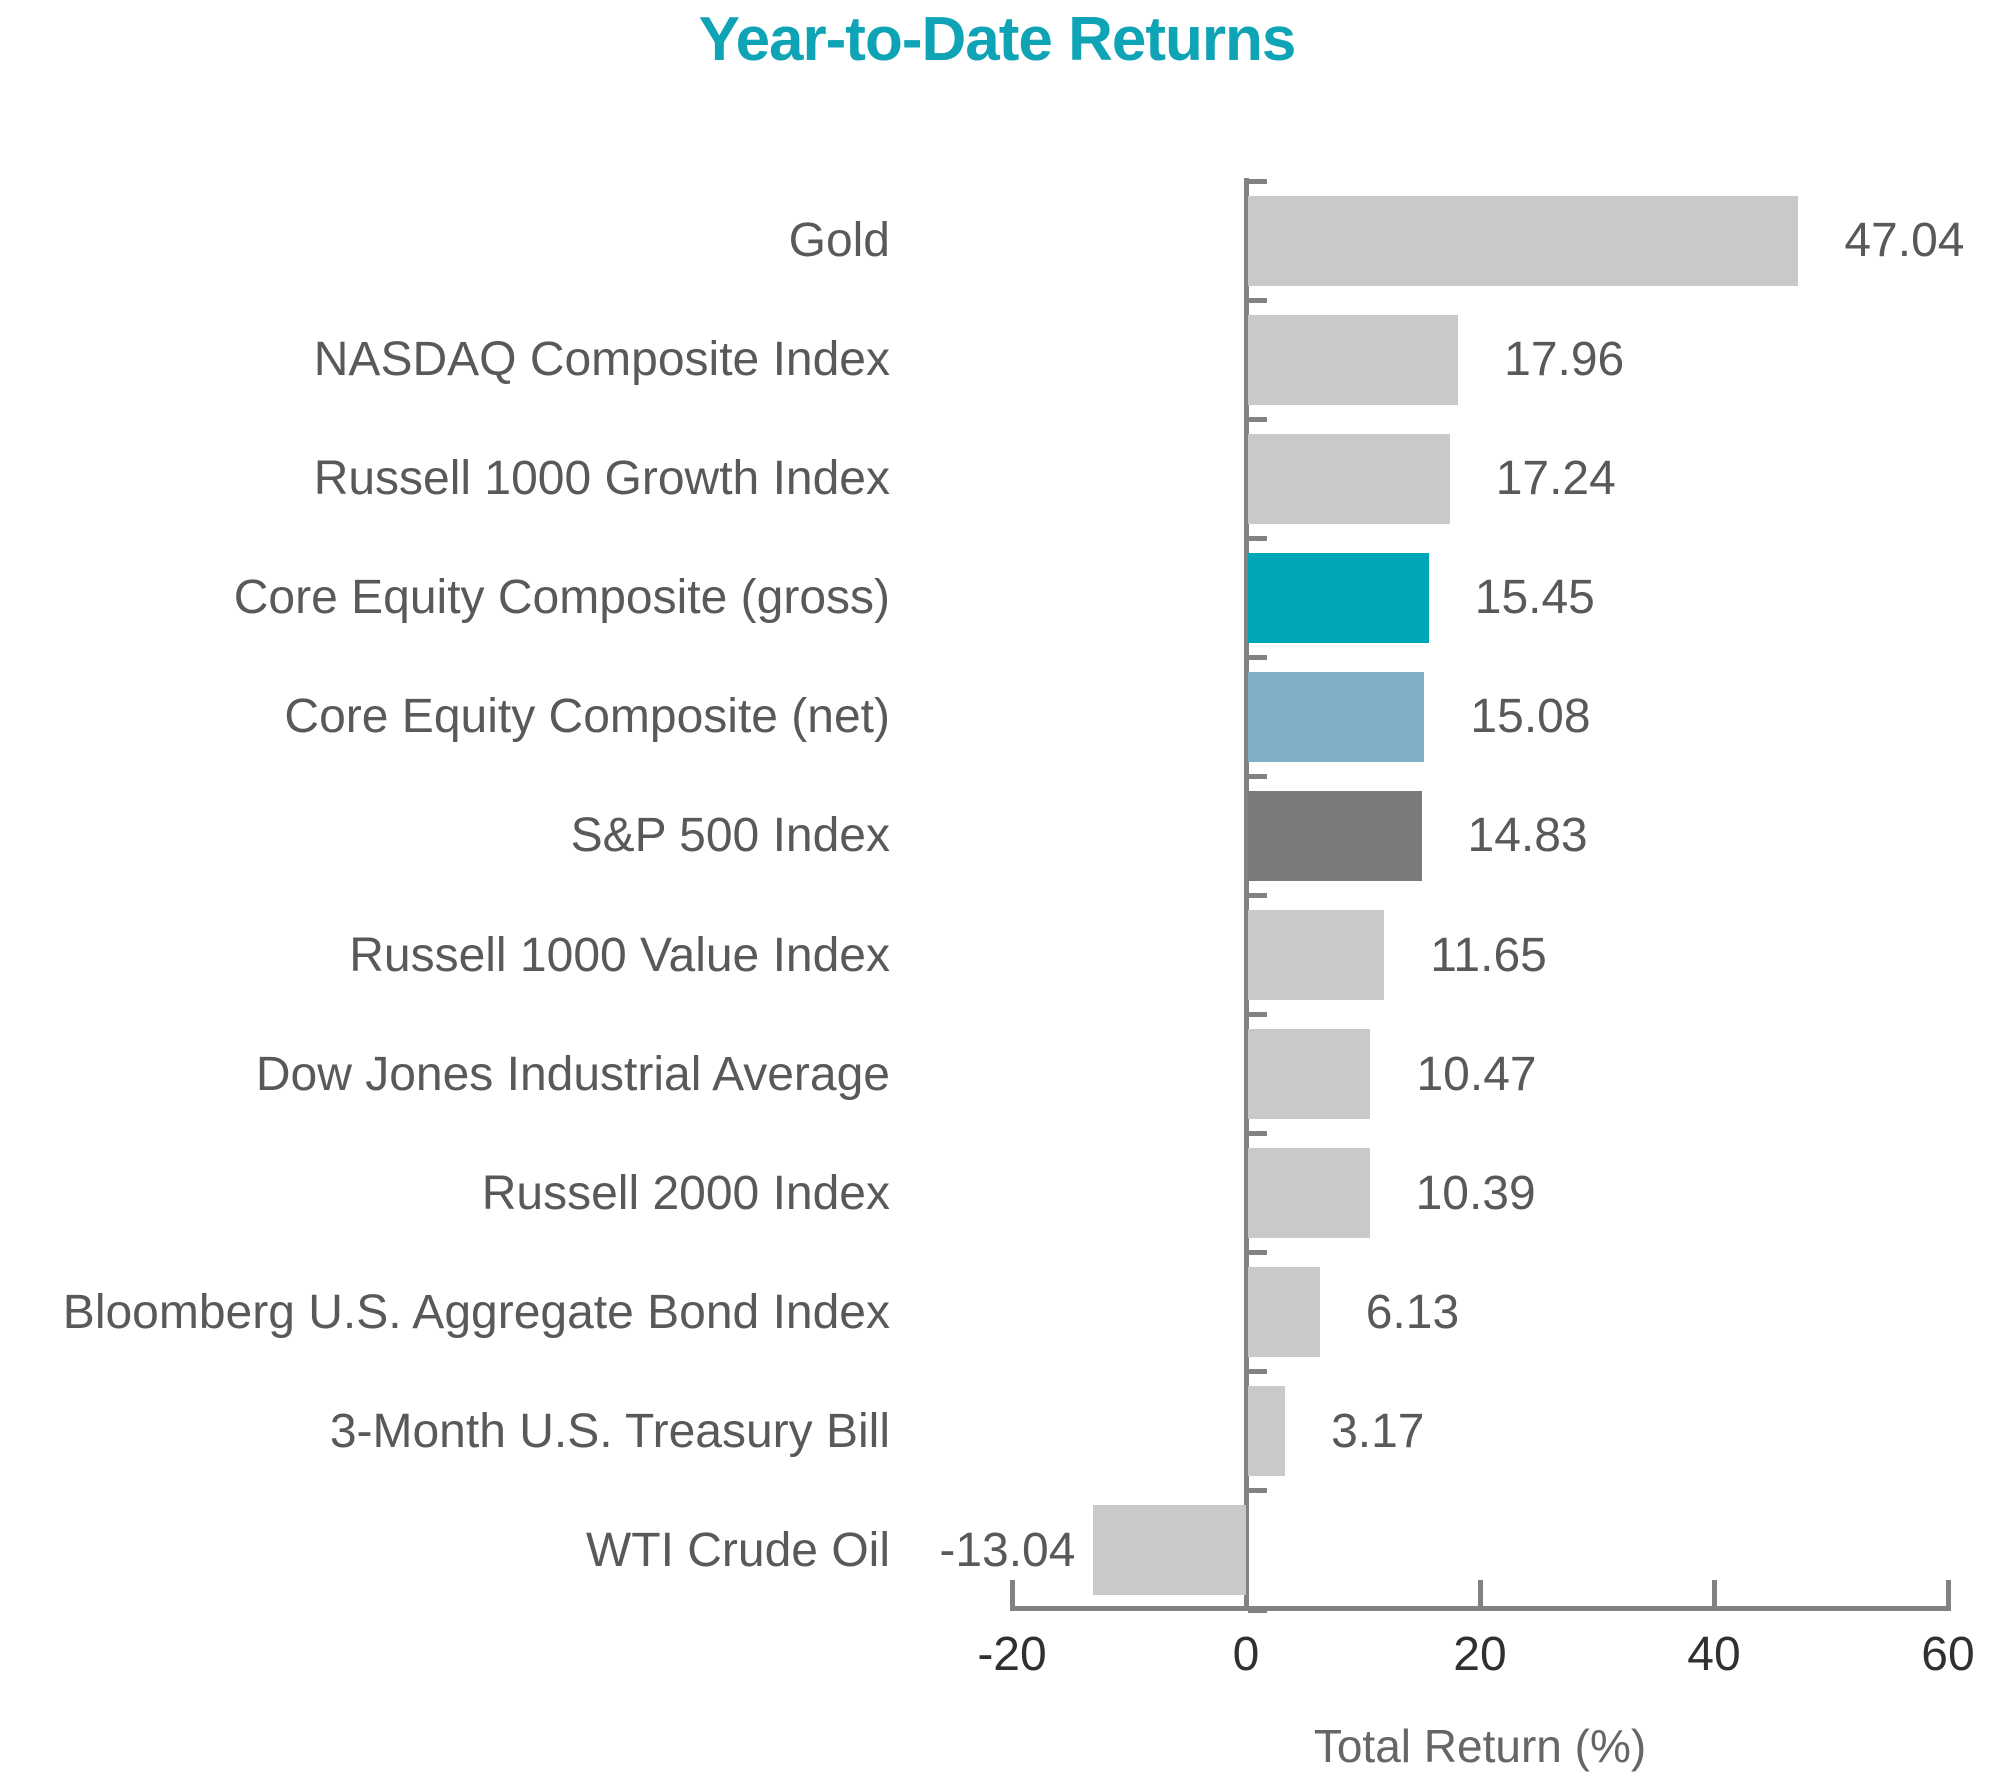 The height and width of the screenshot is (1778, 1994). I want to click on value-label: 10.39, so click(1475, 1193).